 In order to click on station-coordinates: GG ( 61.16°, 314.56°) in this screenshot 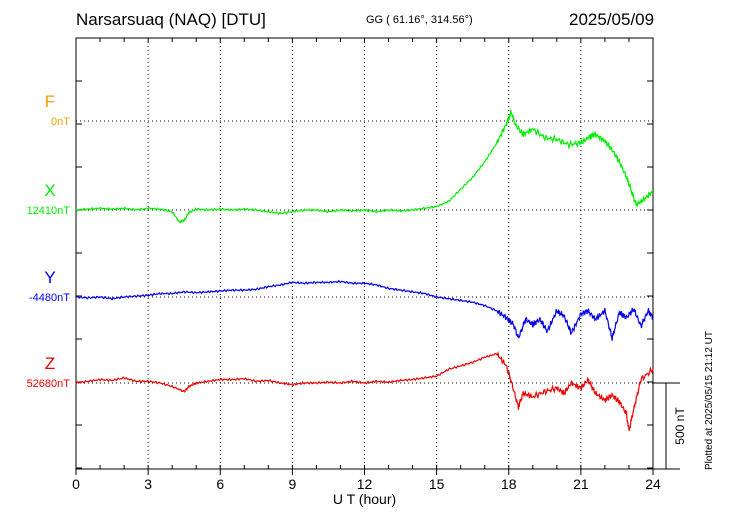, I will do `click(419, 20)`.